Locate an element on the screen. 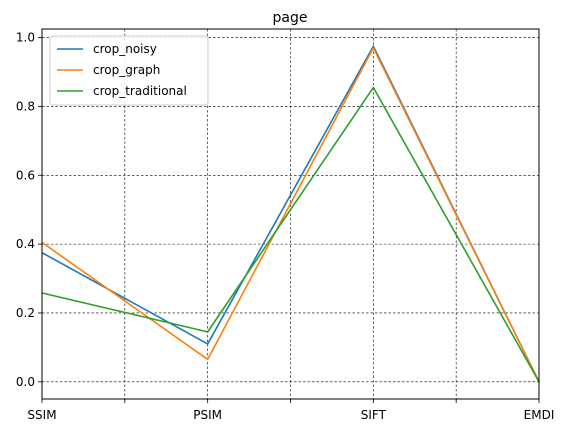  y-tick-label: 0.2 is located at coordinates (25, 313).